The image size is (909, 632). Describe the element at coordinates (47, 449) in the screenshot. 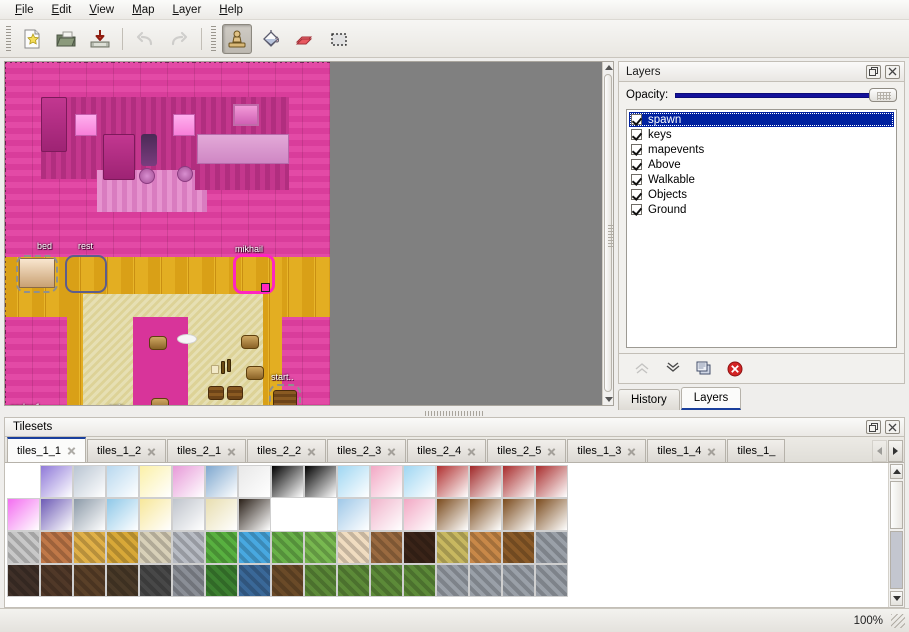

I see `tileset-tab-tiles_1_1: tiles_1_1` at that location.